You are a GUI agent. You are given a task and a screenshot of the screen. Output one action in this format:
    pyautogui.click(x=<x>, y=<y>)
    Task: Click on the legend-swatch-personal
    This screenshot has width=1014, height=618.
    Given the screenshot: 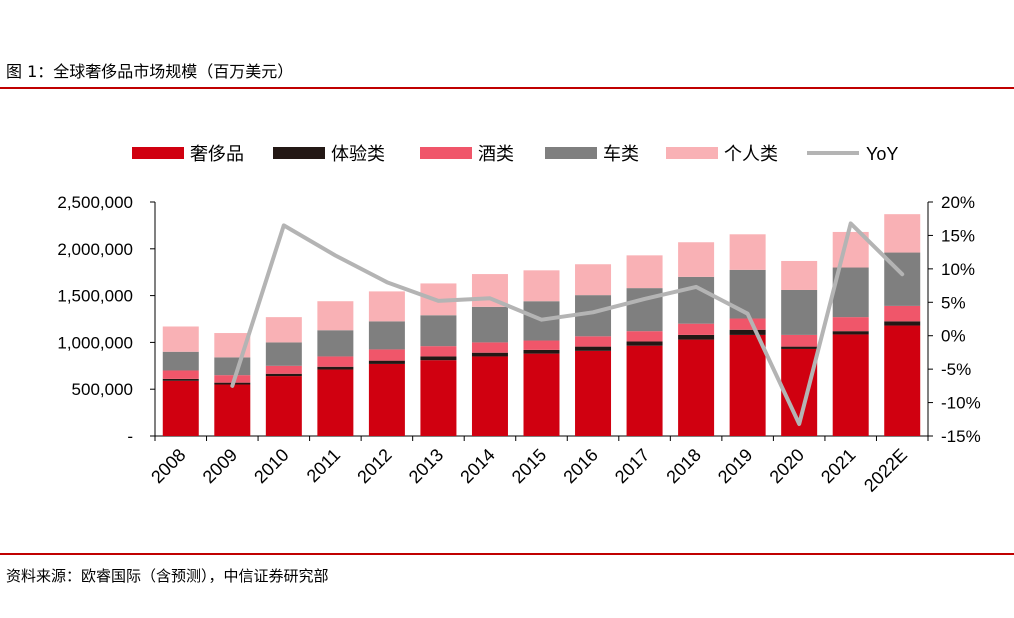 What is the action you would take?
    pyautogui.click(x=692, y=153)
    